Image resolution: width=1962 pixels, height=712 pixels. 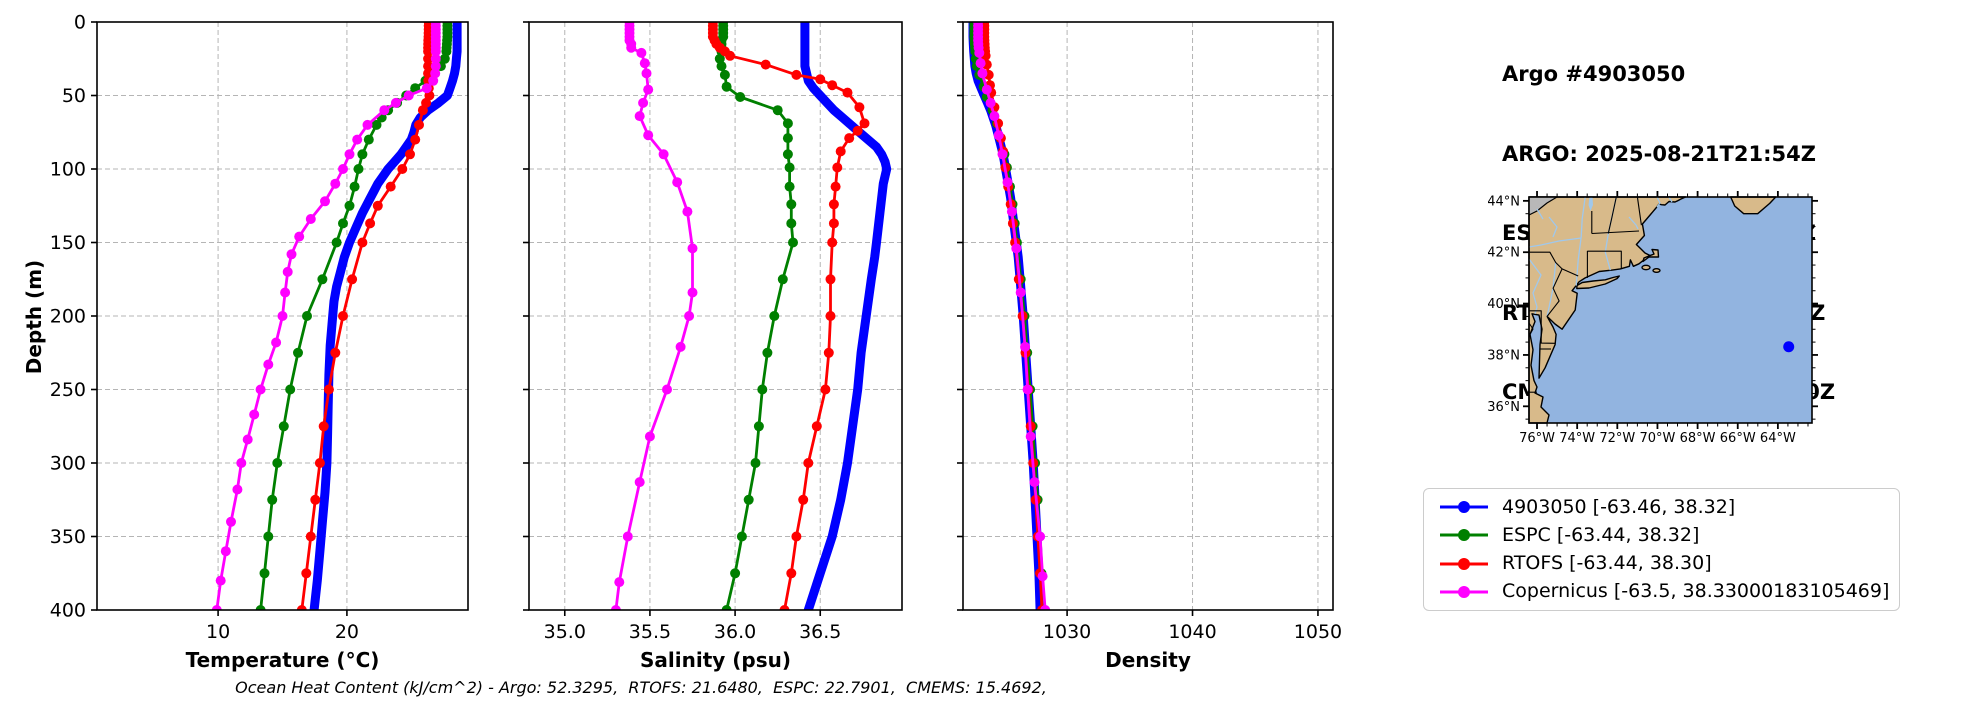 I want to click on legend-item: ESPC [-63.44, 38.32], so click(x=1661, y=534).